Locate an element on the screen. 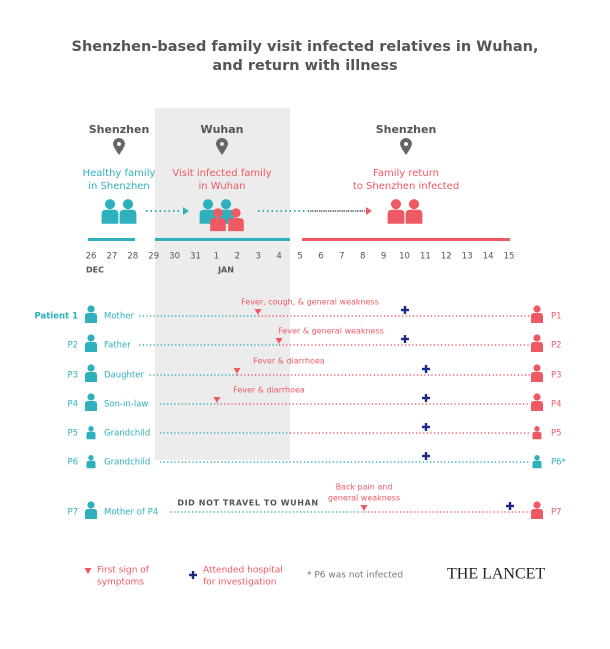 This screenshot has height=649, width=610. symptom-label: general weakness is located at coordinates (364, 498).